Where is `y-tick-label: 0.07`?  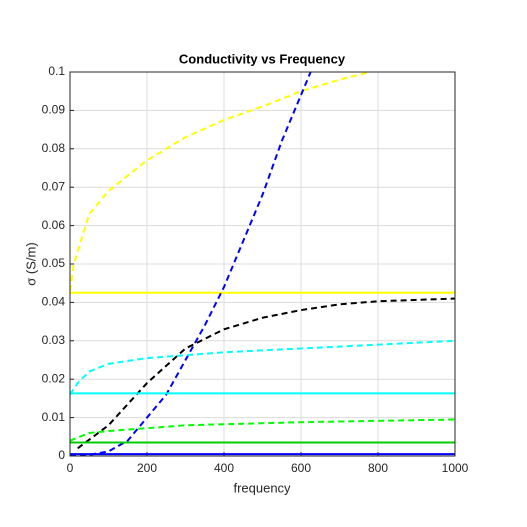 y-tick-label: 0.07 is located at coordinates (54, 186).